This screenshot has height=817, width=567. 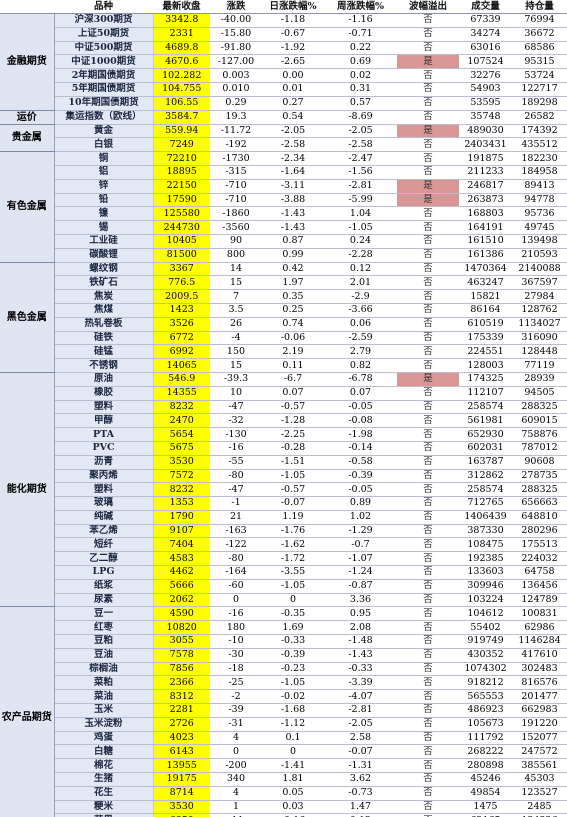 What do you see at coordinates (104, 255) in the screenshot?
I see `variety-cell: 碳酸锂` at bounding box center [104, 255].